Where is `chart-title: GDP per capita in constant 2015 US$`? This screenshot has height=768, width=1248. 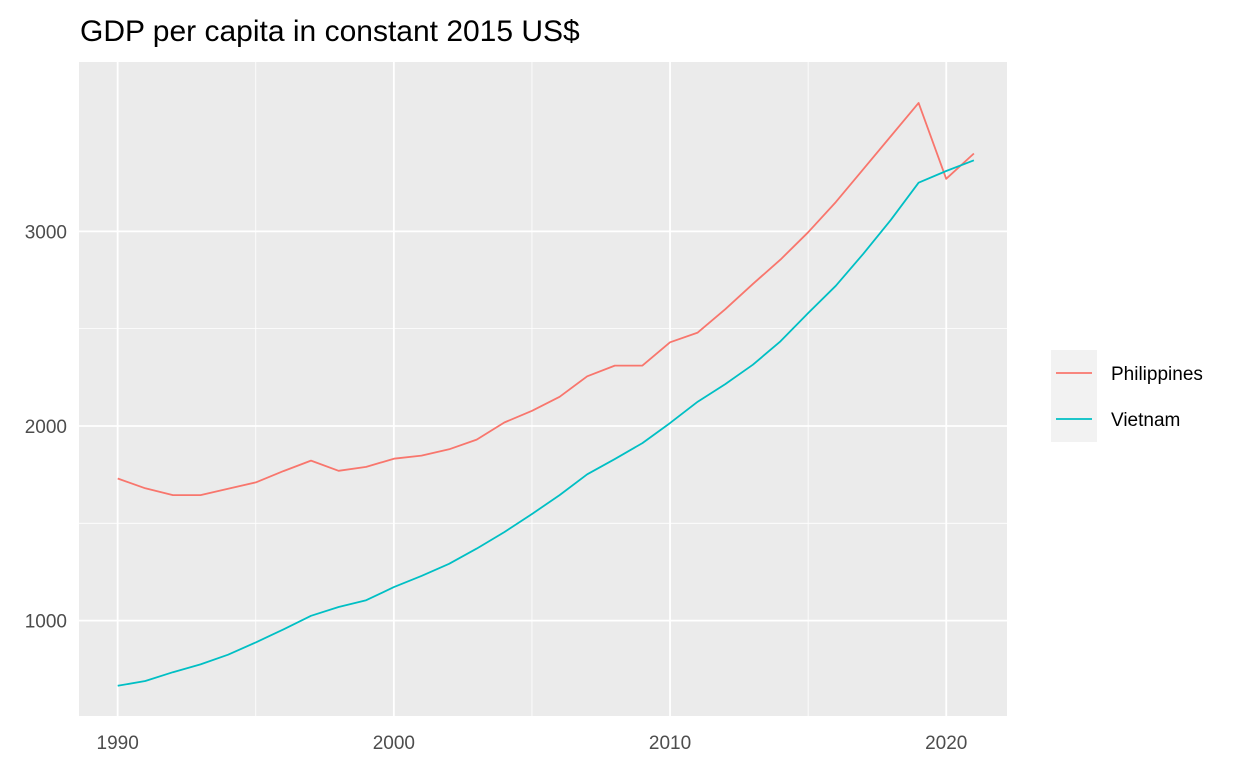
chart-title: GDP per capita in constant 2015 US$ is located at coordinates (330, 31).